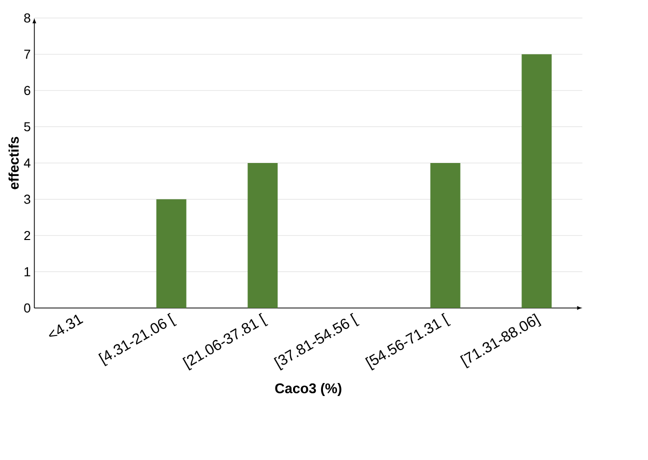  Describe the element at coordinates (27, 308) in the screenshot. I see `y-tick-label: 0` at that location.